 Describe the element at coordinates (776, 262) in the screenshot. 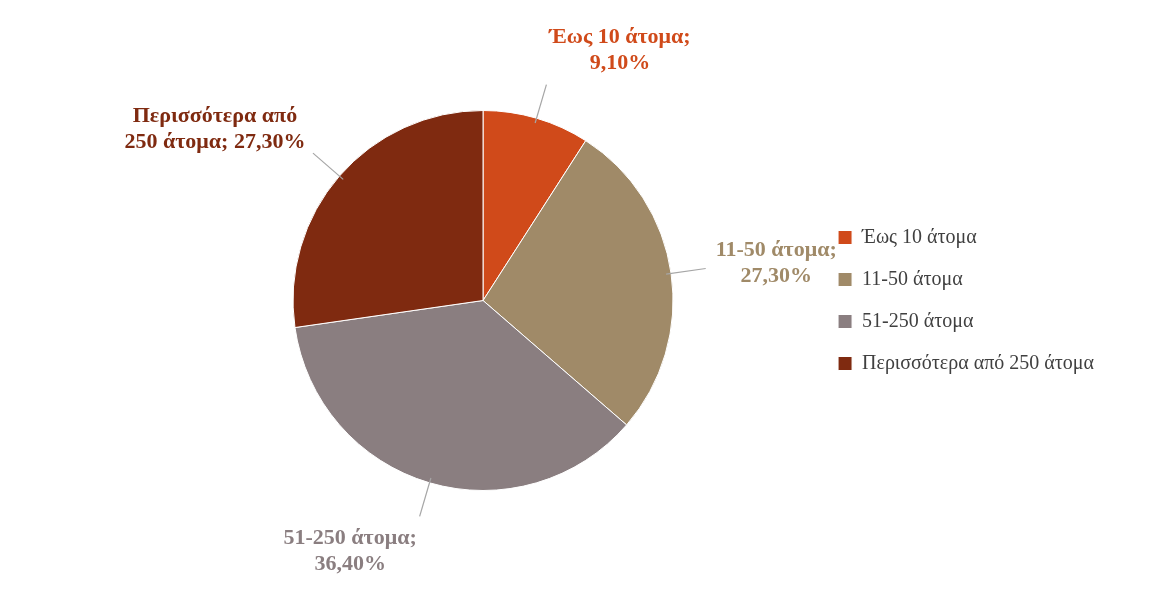

I see `data-label: 11-50 άτομα; 27,30%` at that location.